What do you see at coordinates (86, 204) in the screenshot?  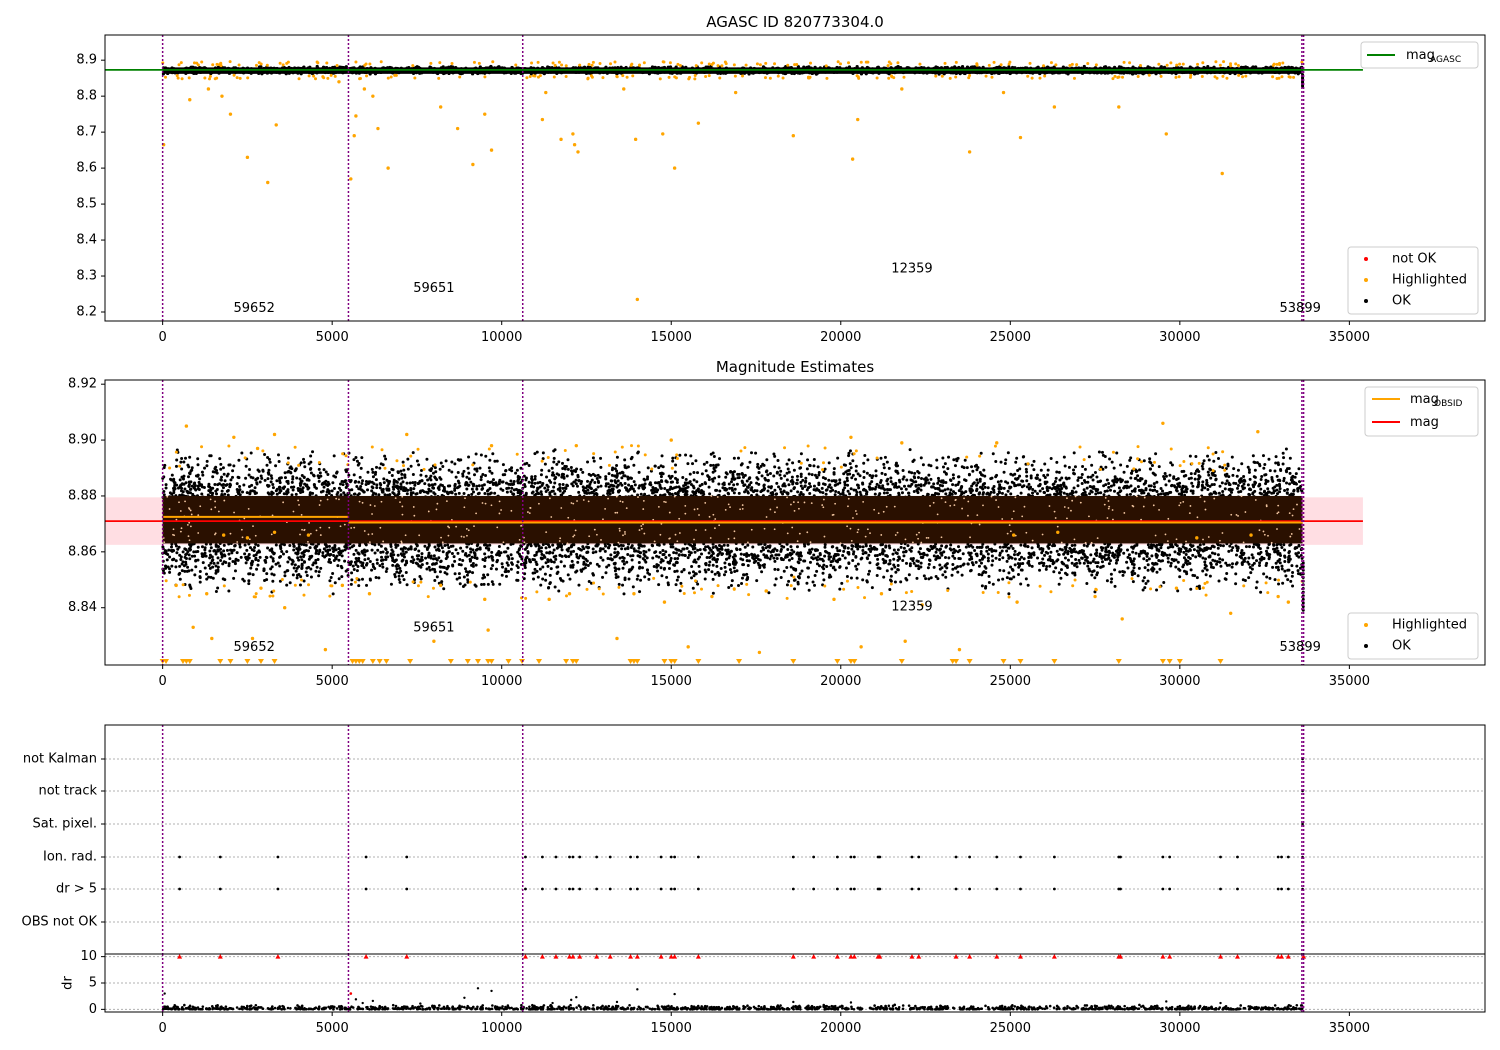 I see `y-tick-label: 8.5` at bounding box center [86, 204].